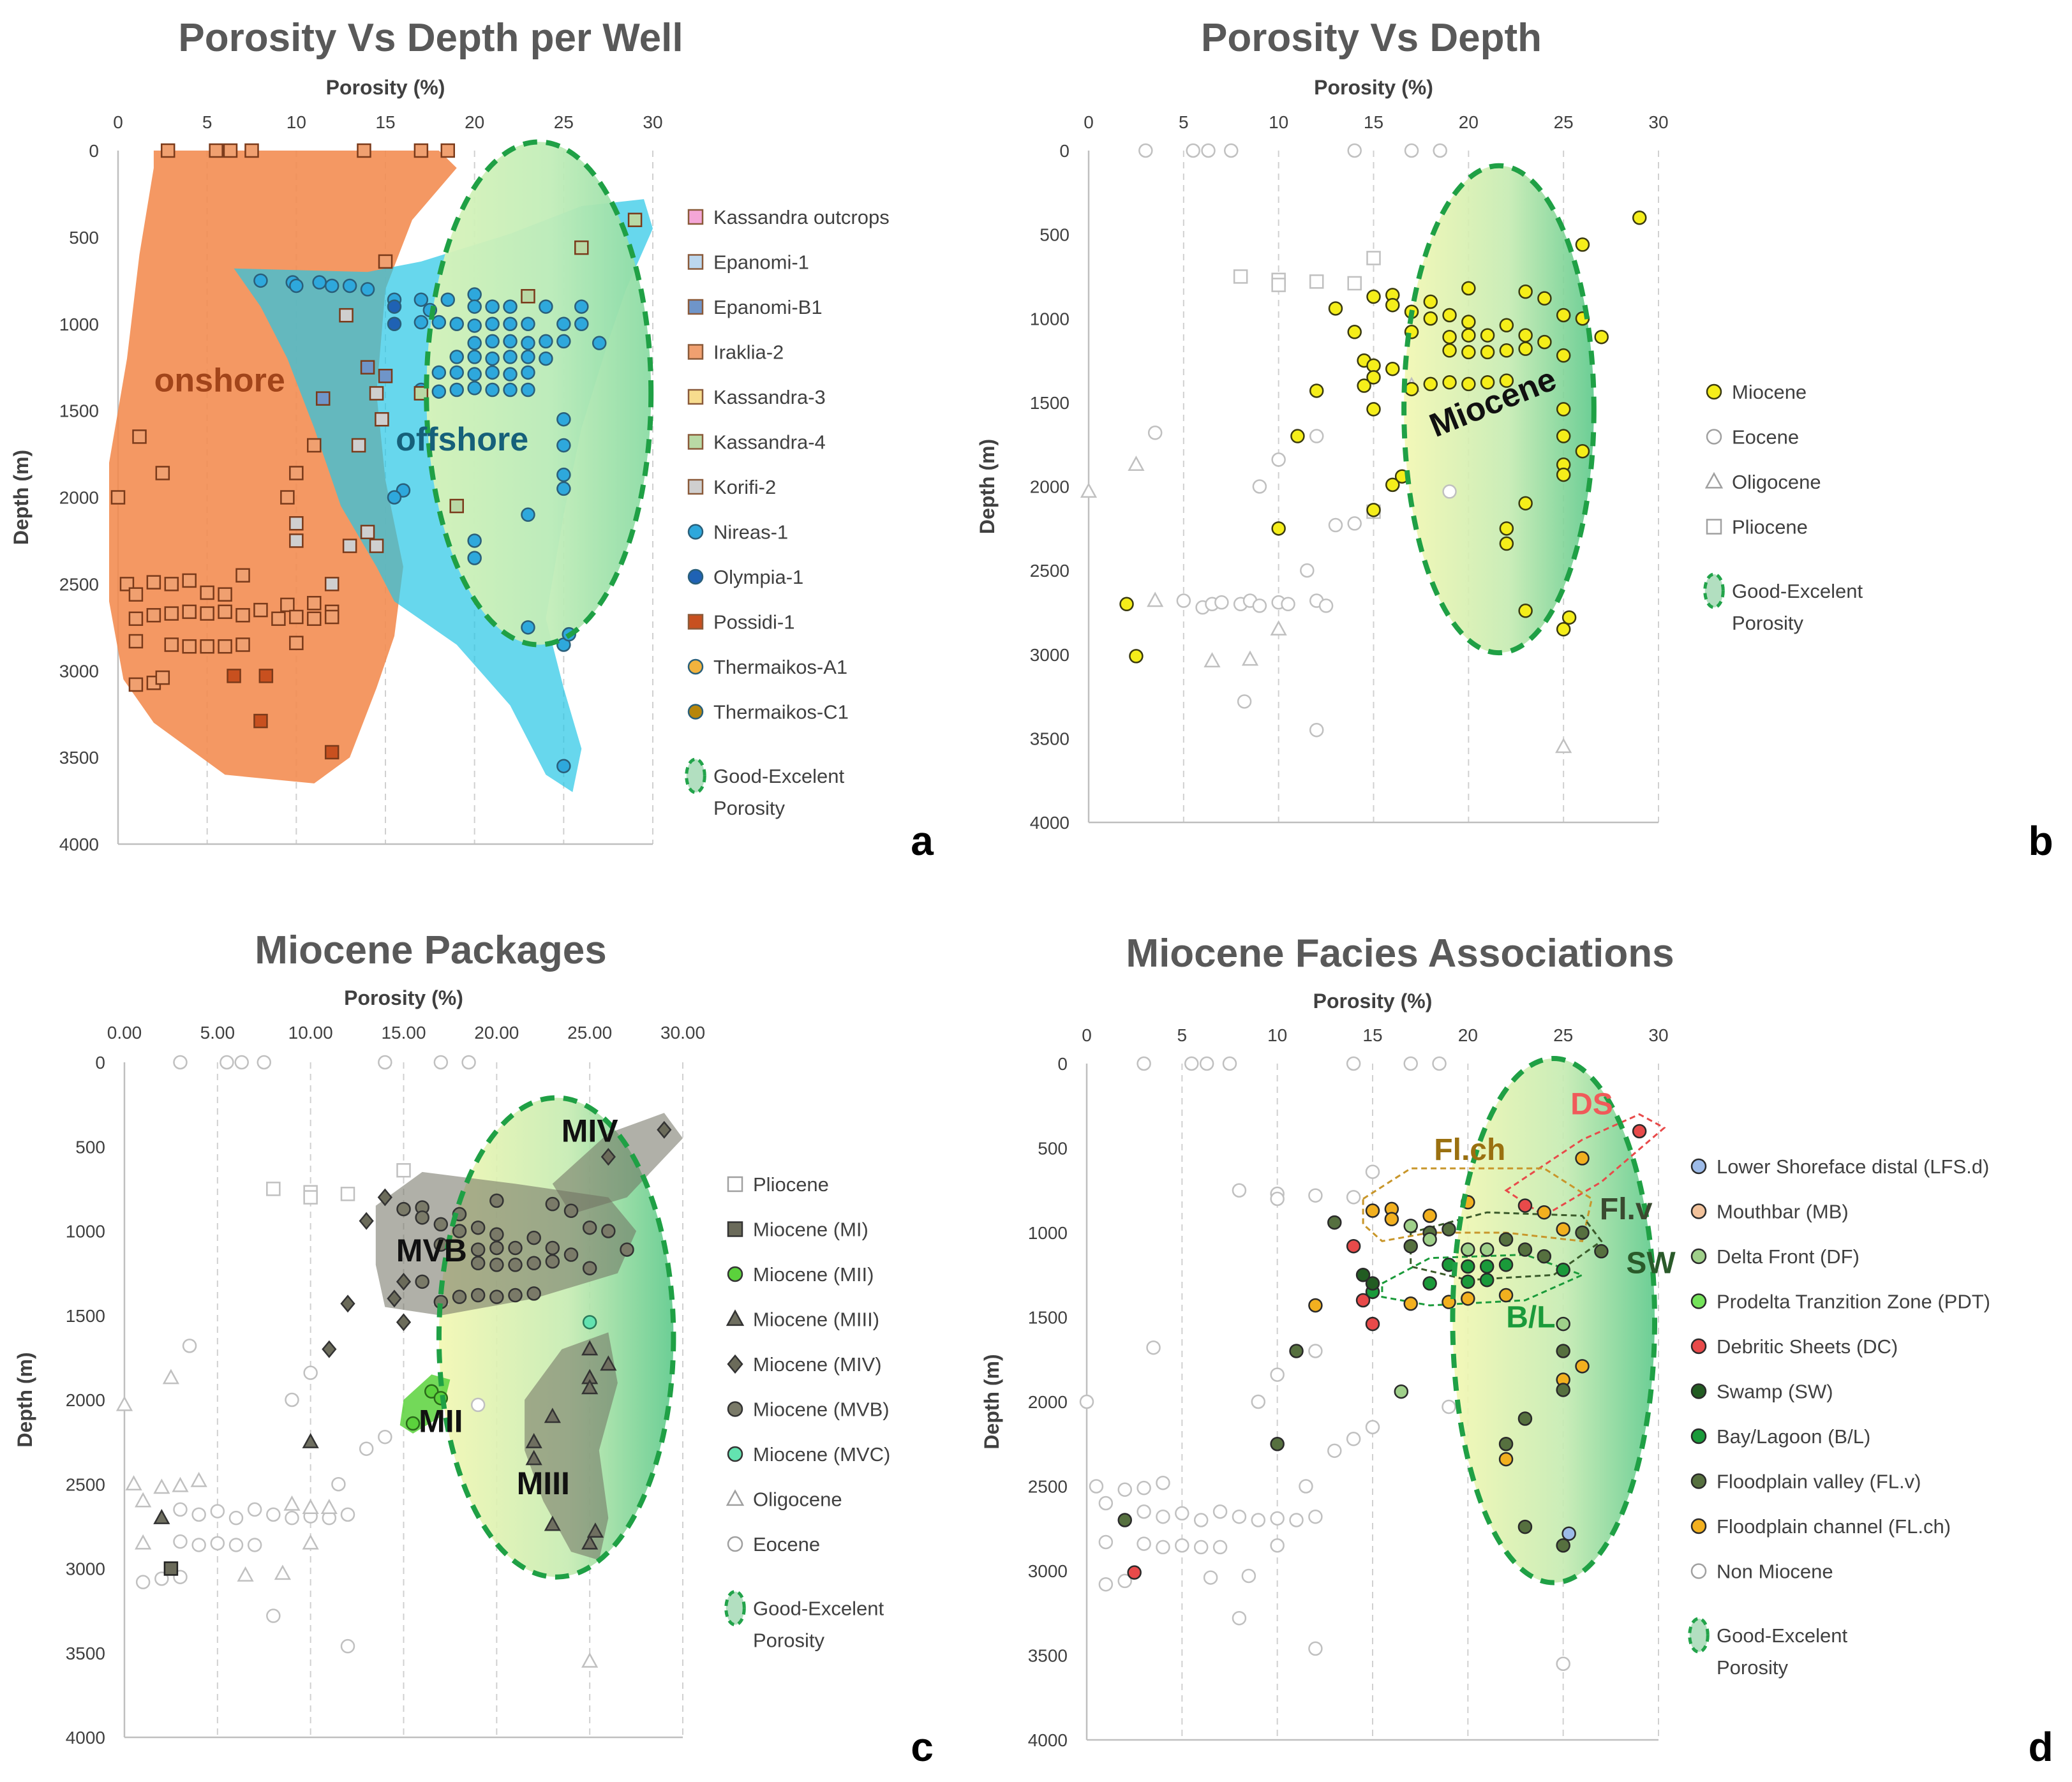 The width and height of the screenshot is (2072, 1782). I want to click on series-floodplain-valley-fl-v, so click(1363, 1384).